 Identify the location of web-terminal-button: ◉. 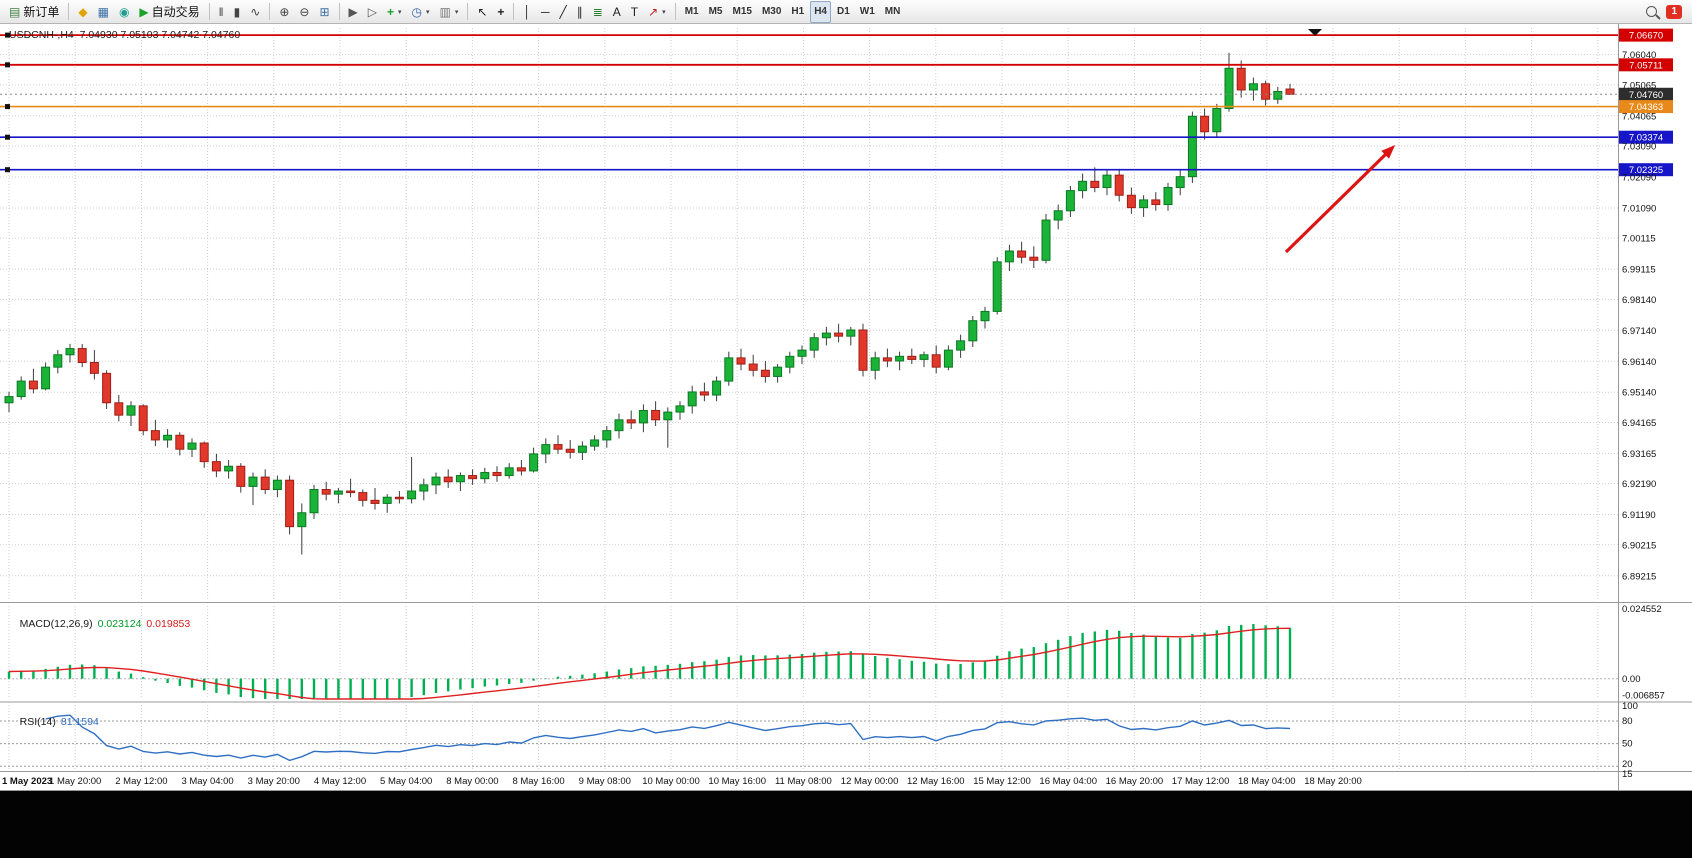
(124, 12).